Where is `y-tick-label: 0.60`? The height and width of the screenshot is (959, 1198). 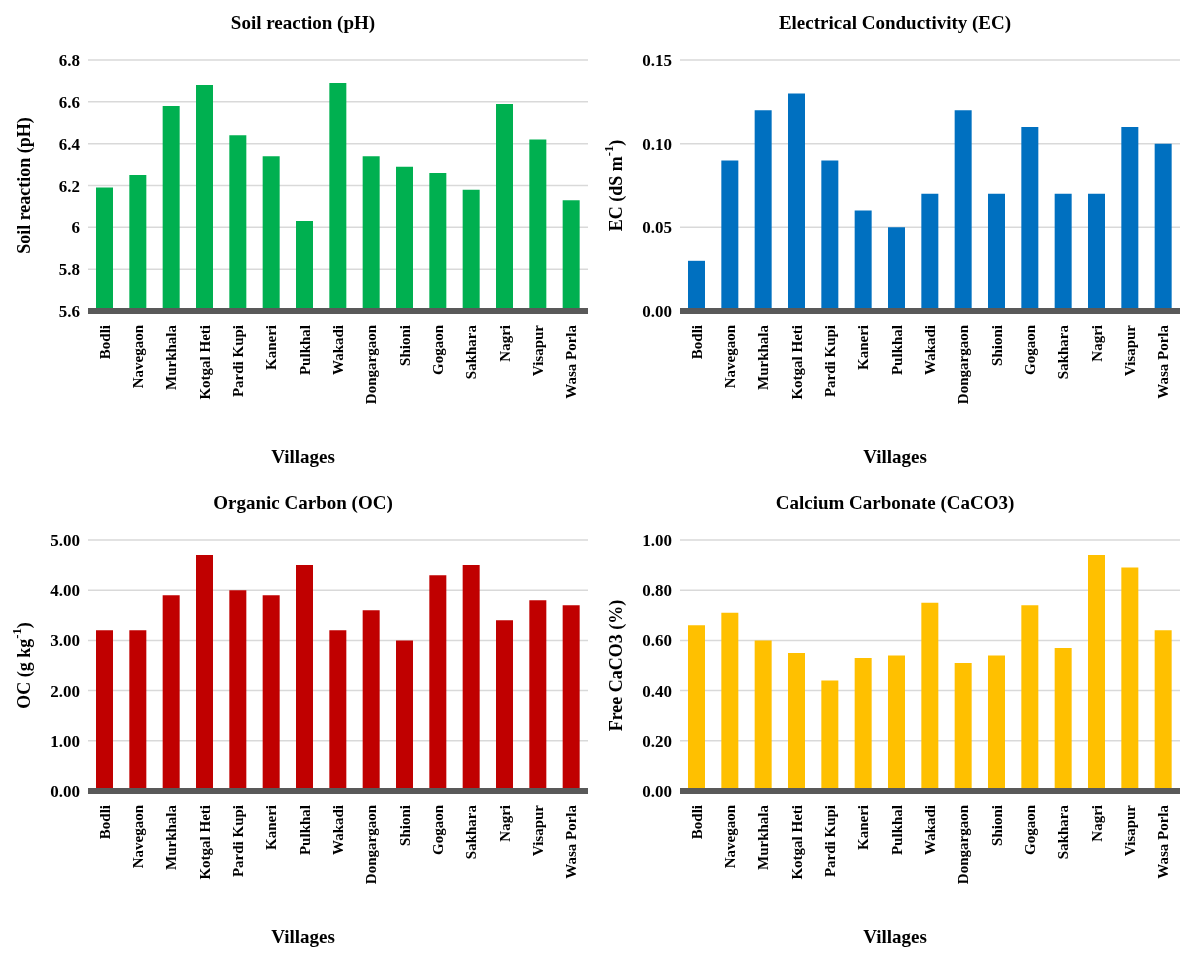 y-tick-label: 0.60 is located at coordinates (657, 641).